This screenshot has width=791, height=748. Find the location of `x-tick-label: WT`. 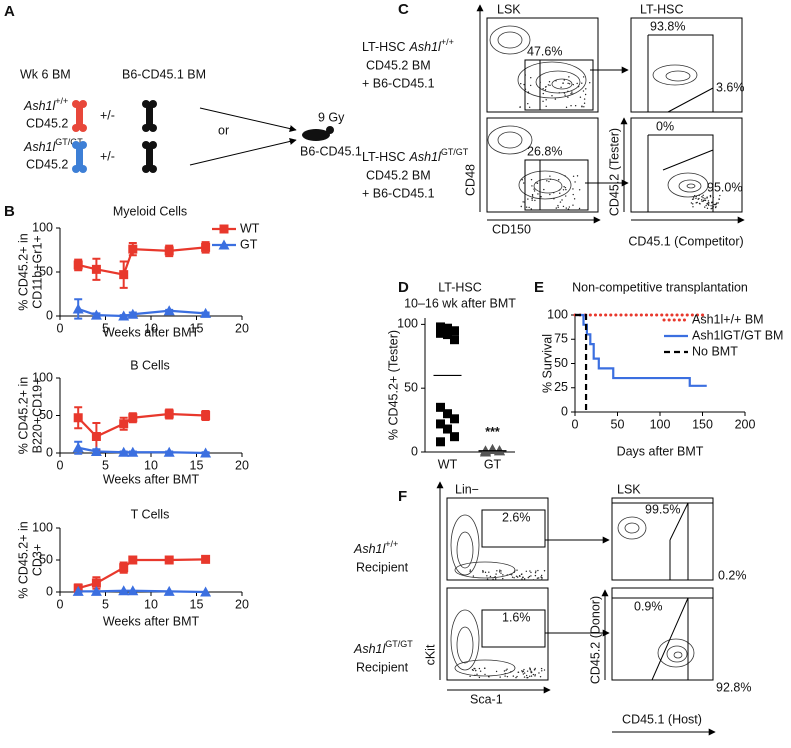

x-tick-label: WT is located at coordinates (448, 464).